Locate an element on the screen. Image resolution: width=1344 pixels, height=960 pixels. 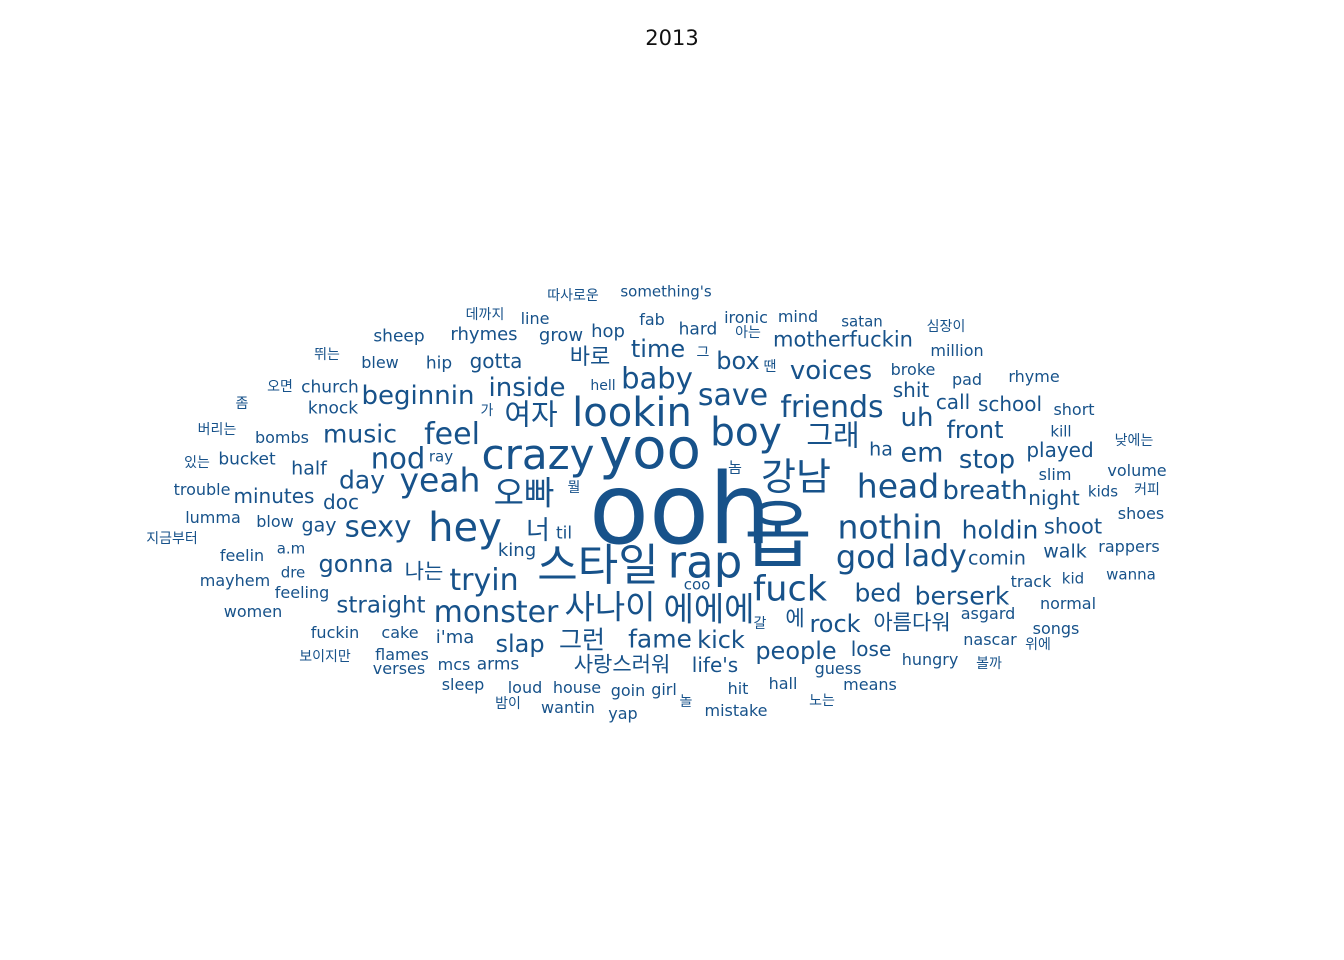
cloud-word: nothin is located at coordinates (890, 527).